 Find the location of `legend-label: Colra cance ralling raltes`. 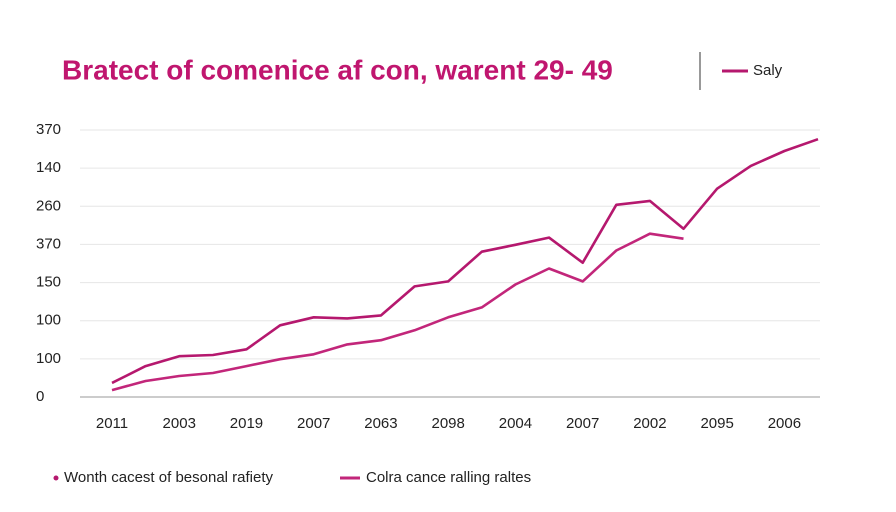

legend-label: Colra cance ralling raltes is located at coordinates (448, 477).